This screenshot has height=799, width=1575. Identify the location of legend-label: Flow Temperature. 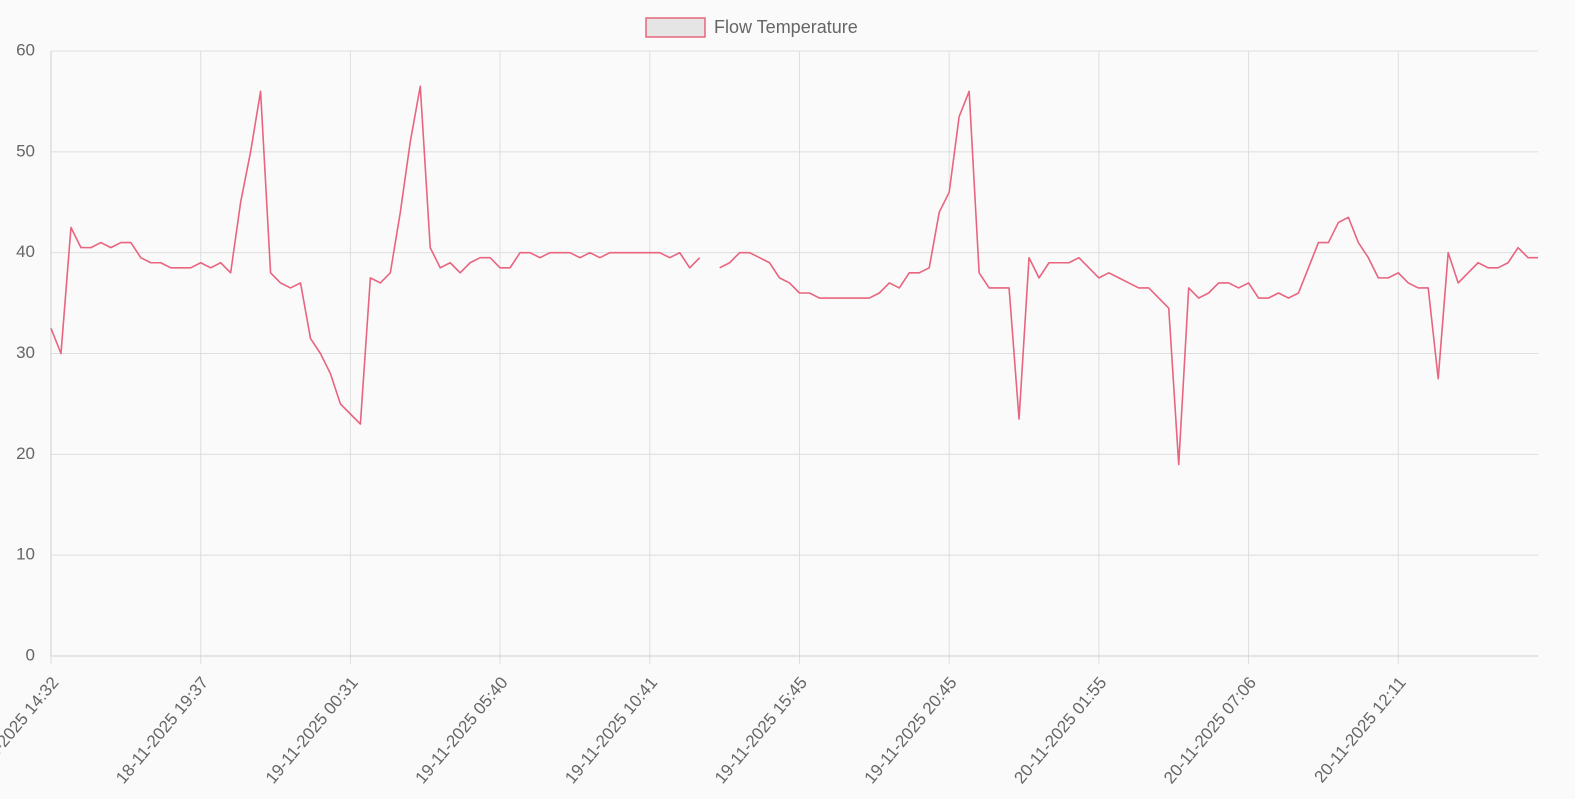
(786, 27).